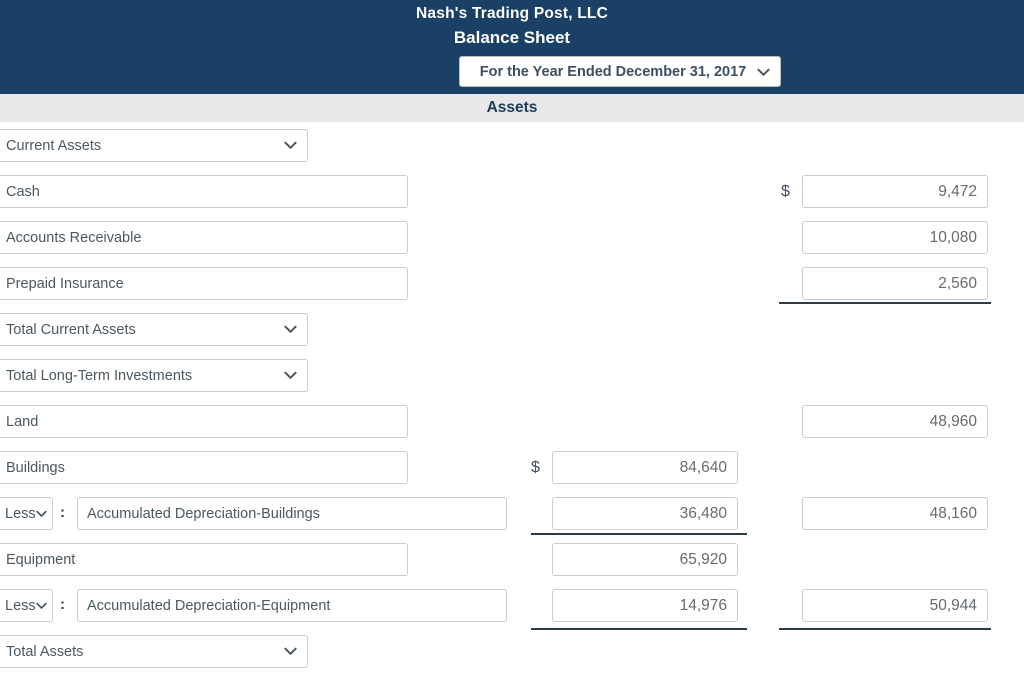 This screenshot has width=1024, height=674. What do you see at coordinates (512, 467) in the screenshot?
I see `row-buildings: $` at bounding box center [512, 467].